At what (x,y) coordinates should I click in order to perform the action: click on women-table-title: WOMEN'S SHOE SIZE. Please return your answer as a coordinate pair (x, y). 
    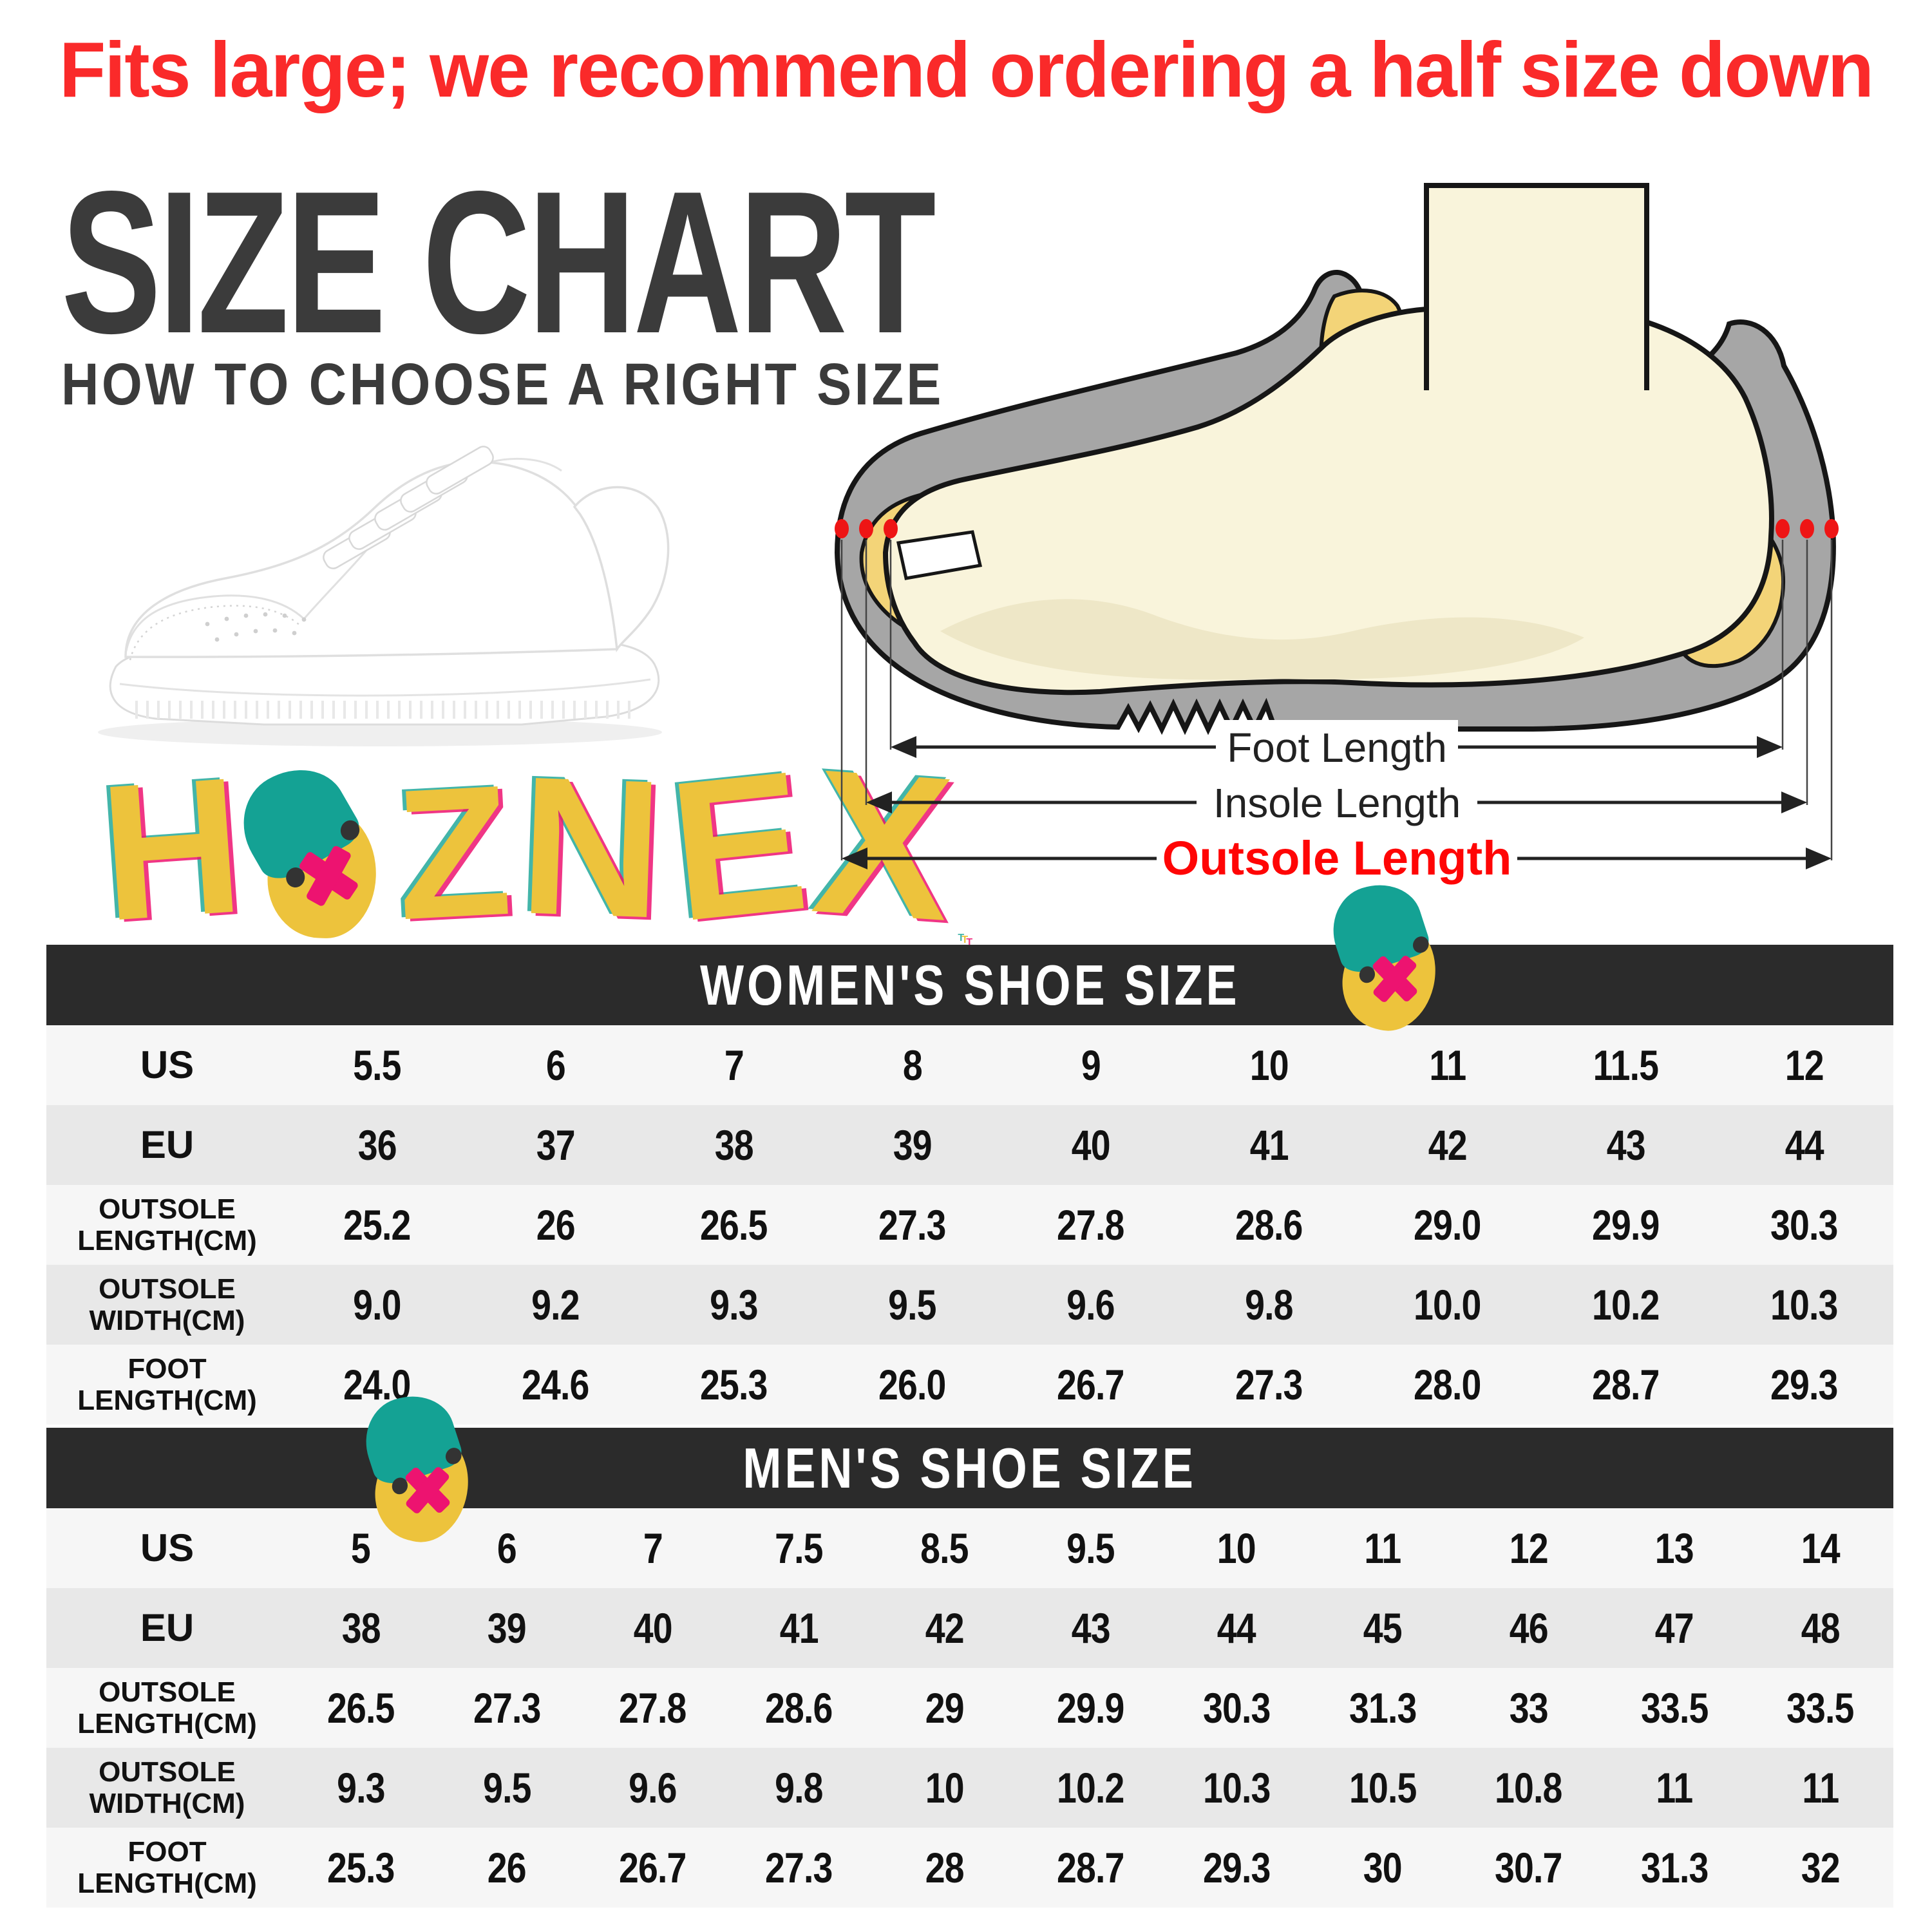
    Looking at the image, I should click on (970, 984).